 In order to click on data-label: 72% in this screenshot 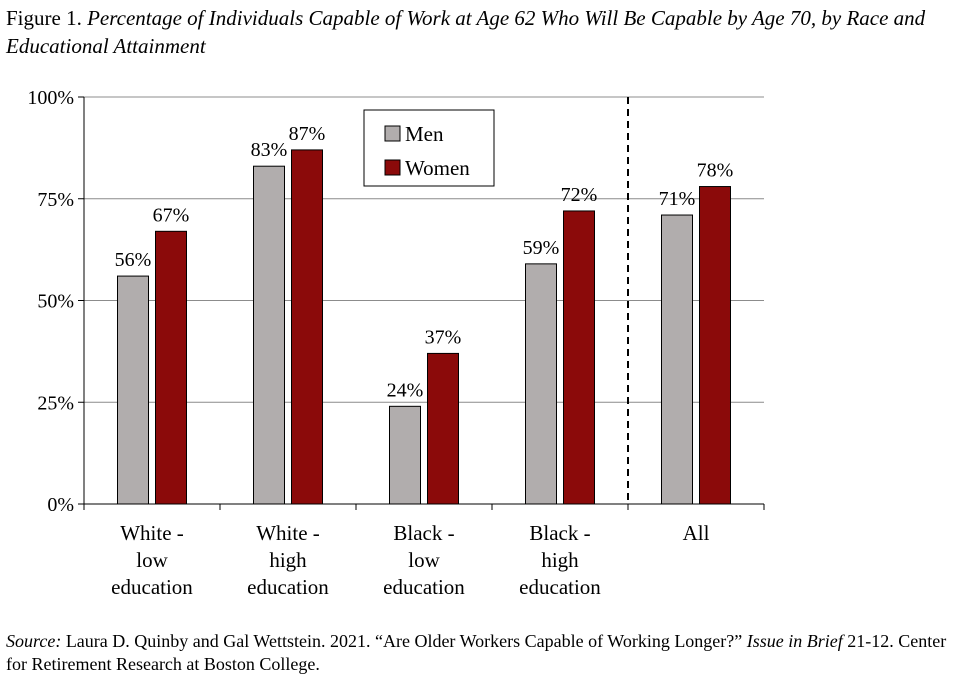, I will do `click(579, 195)`.